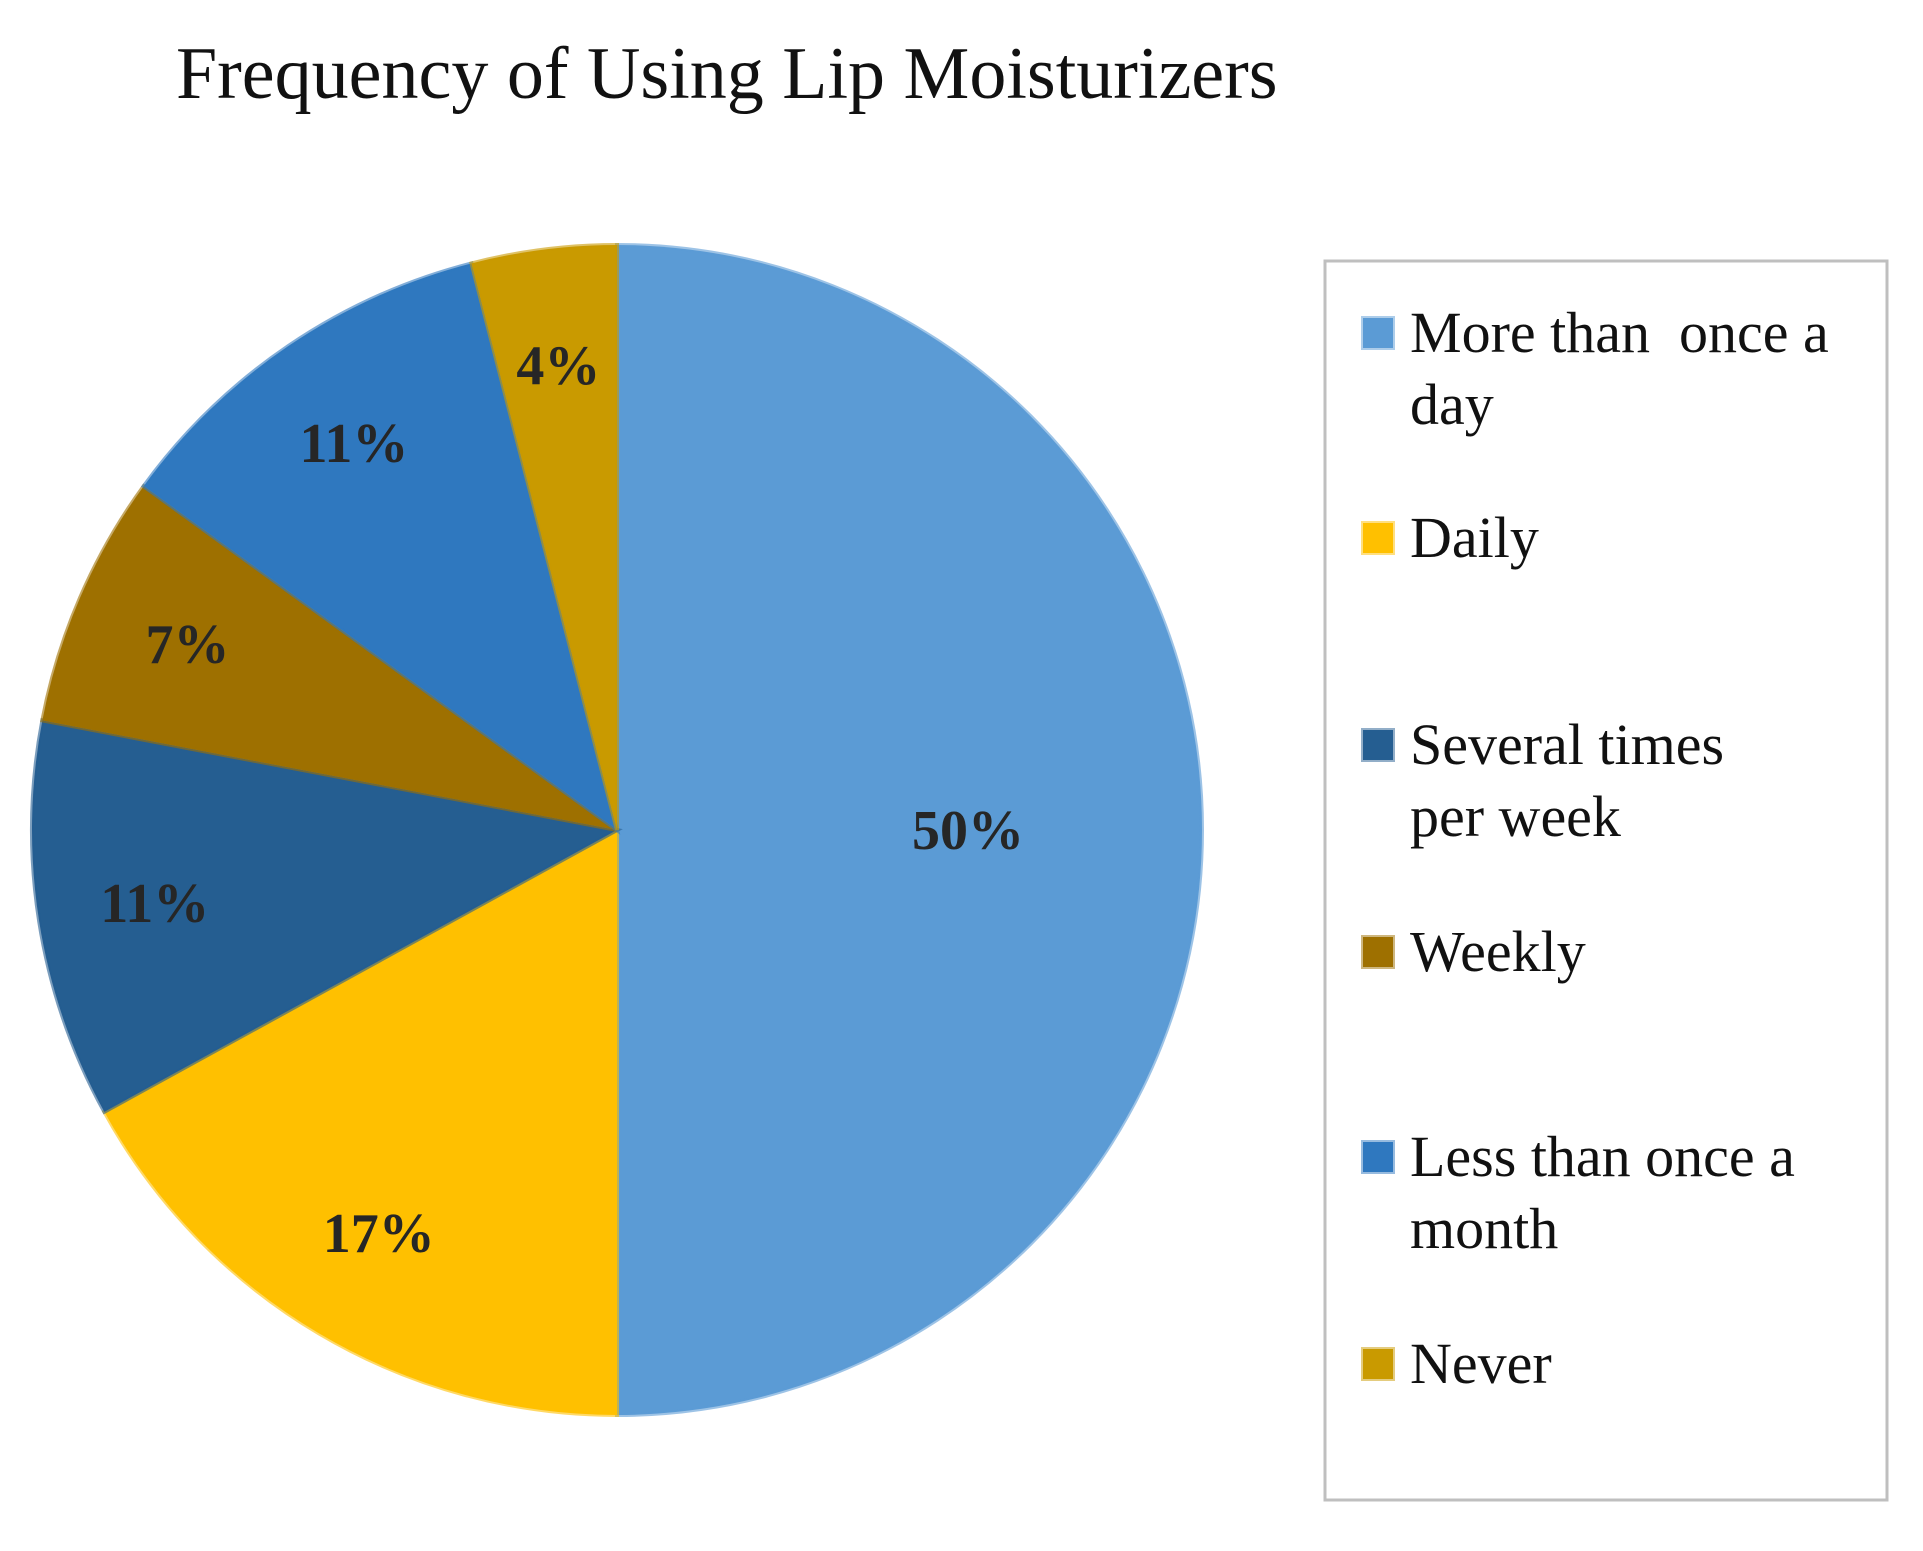 The width and height of the screenshot is (1923, 1551). What do you see at coordinates (727, 74) in the screenshot?
I see `chart-title: Frequency of Using Lip Moisturizers` at bounding box center [727, 74].